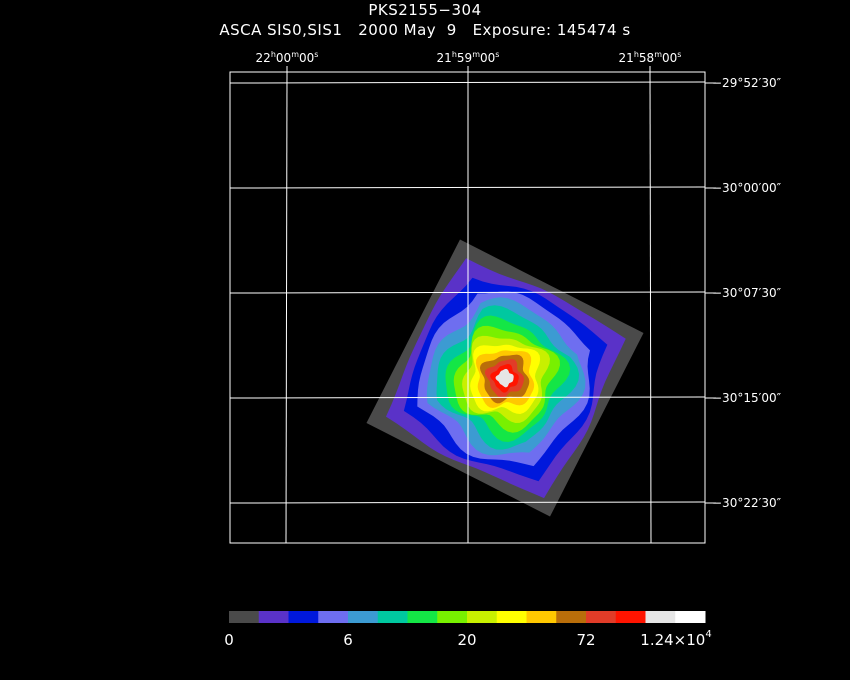 The image size is (850, 680). I want to click on colorbar-tick-label: 6, so click(348, 640).